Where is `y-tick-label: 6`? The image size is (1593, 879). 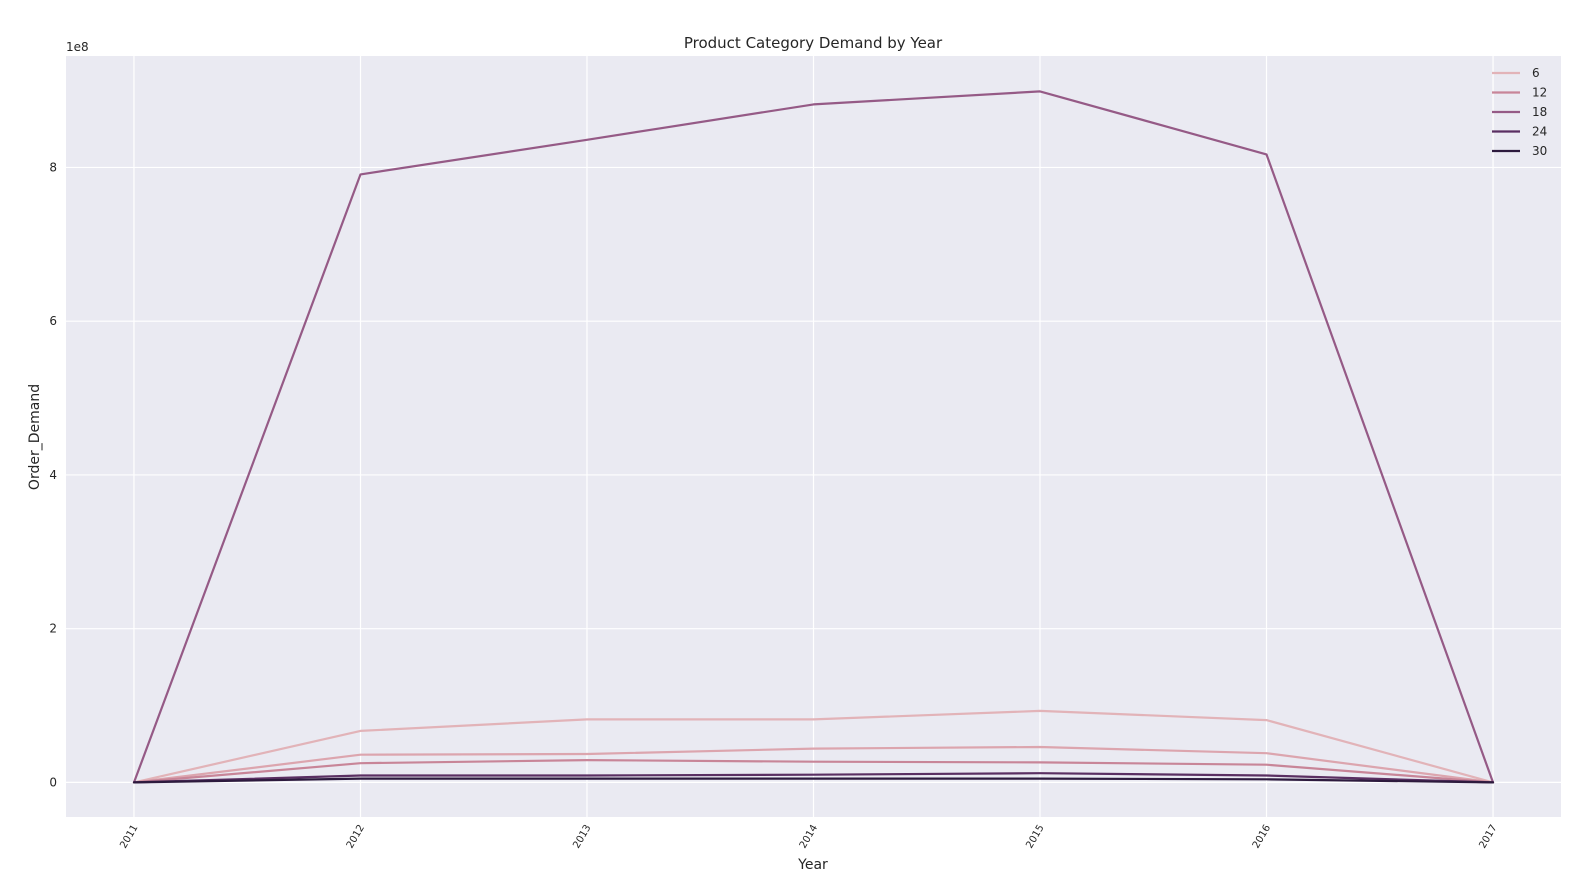
y-tick-label: 6 is located at coordinates (53, 321).